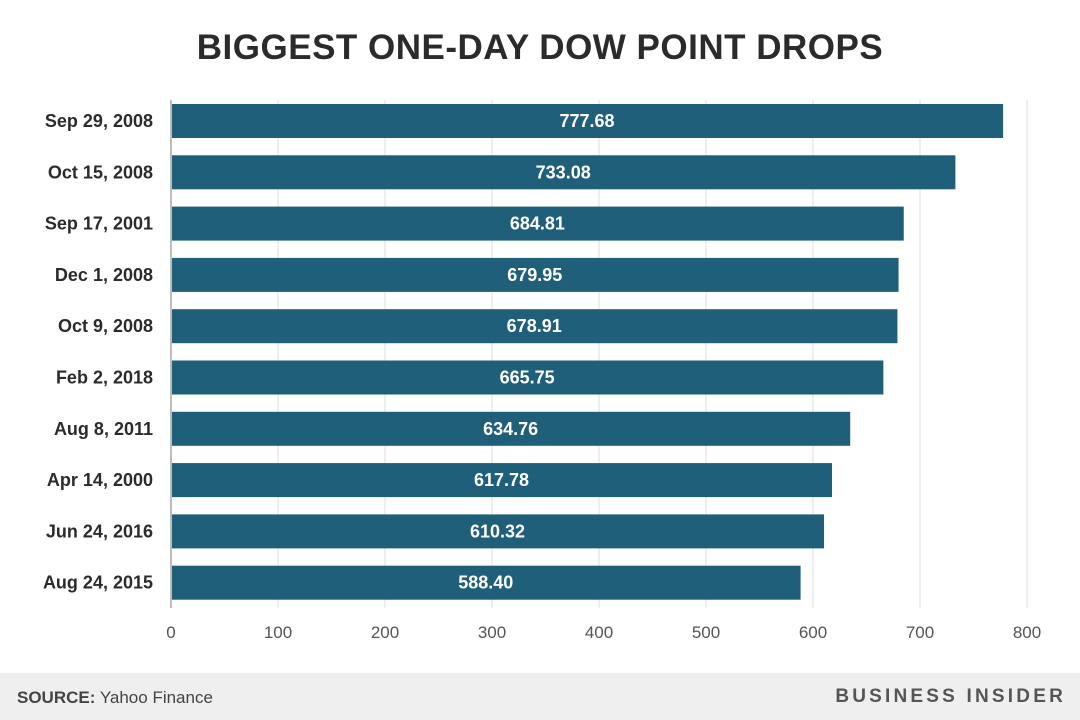  What do you see at coordinates (99, 224) in the screenshot?
I see `category-label: Sep 17, 2001` at bounding box center [99, 224].